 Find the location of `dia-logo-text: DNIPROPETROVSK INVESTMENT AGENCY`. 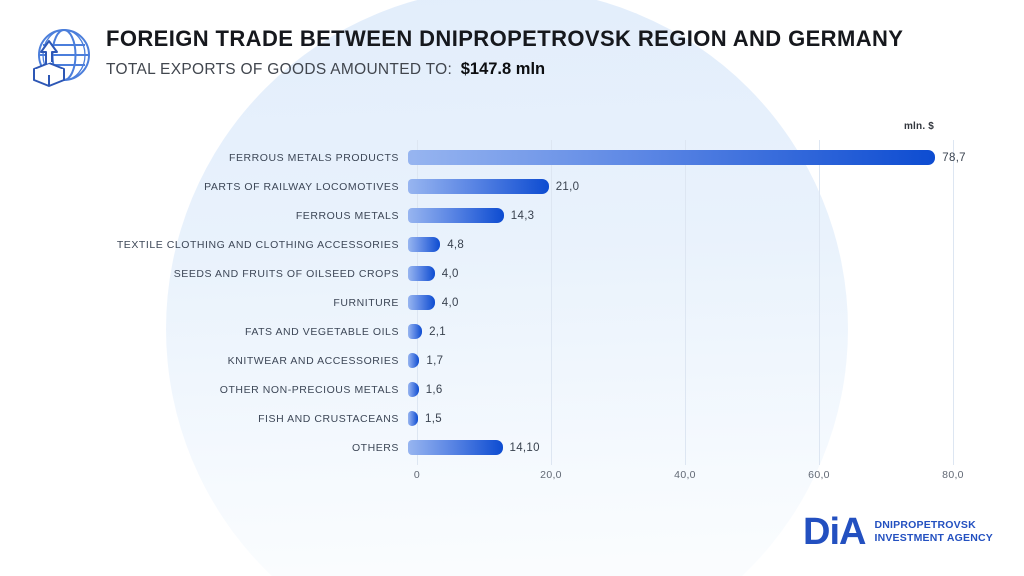

dia-logo-text: DNIPROPETROVSK INVESTMENT AGENCY is located at coordinates (933, 532).